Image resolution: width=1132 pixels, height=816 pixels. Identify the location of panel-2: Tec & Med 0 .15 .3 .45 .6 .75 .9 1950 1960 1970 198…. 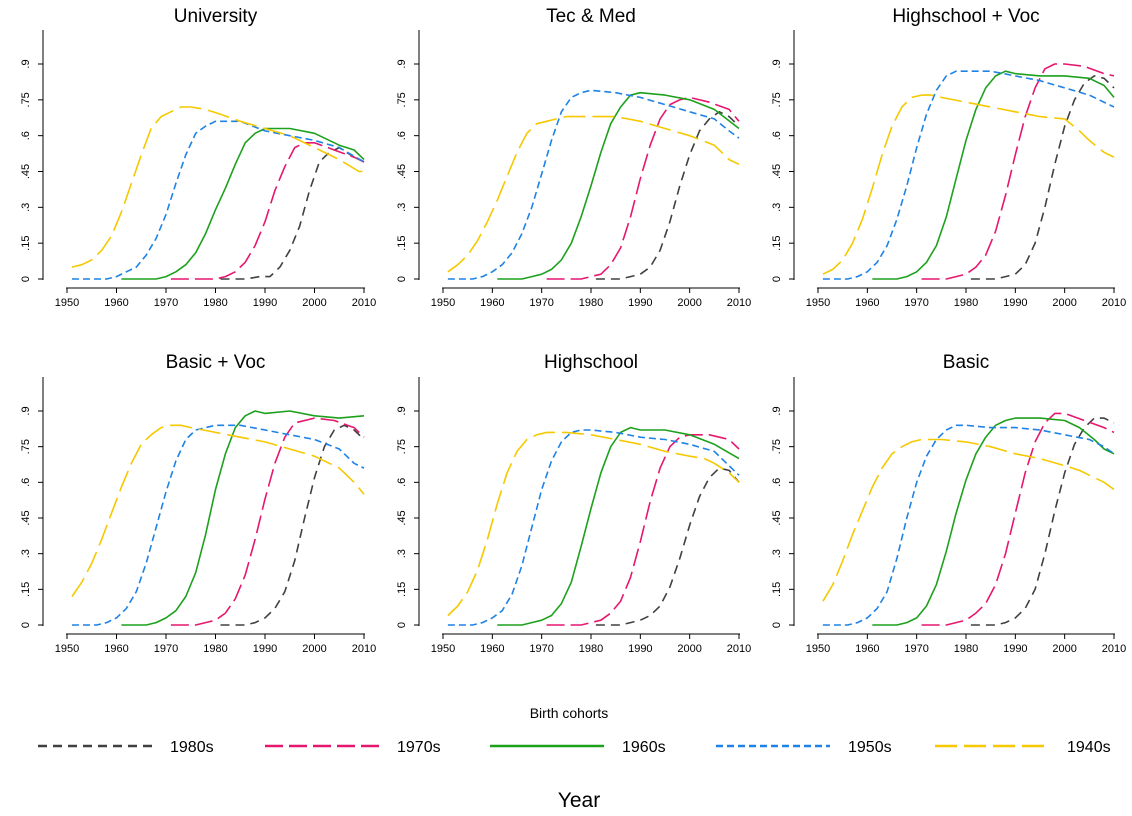
(573, 157).